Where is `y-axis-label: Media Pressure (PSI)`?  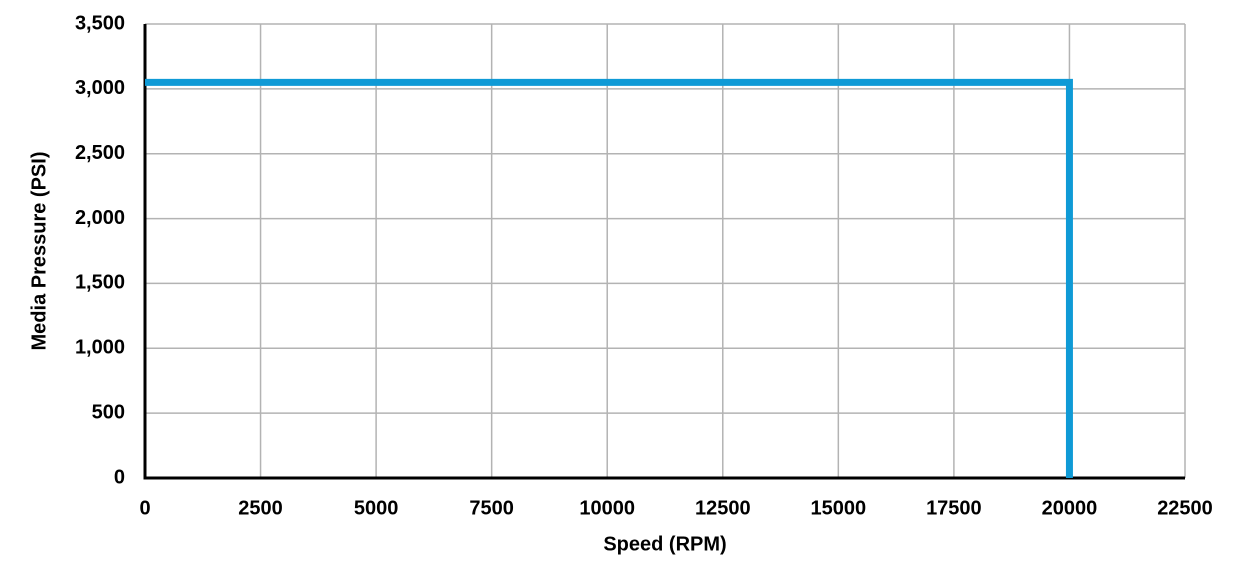
y-axis-label: Media Pressure (PSI) is located at coordinates (39, 251).